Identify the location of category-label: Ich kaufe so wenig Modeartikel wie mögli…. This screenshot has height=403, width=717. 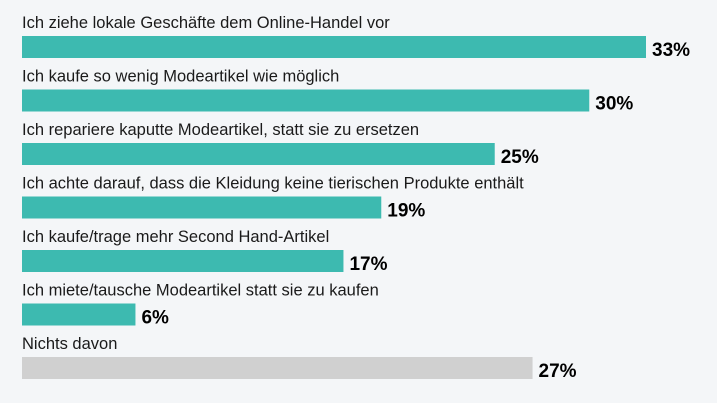
(180, 77).